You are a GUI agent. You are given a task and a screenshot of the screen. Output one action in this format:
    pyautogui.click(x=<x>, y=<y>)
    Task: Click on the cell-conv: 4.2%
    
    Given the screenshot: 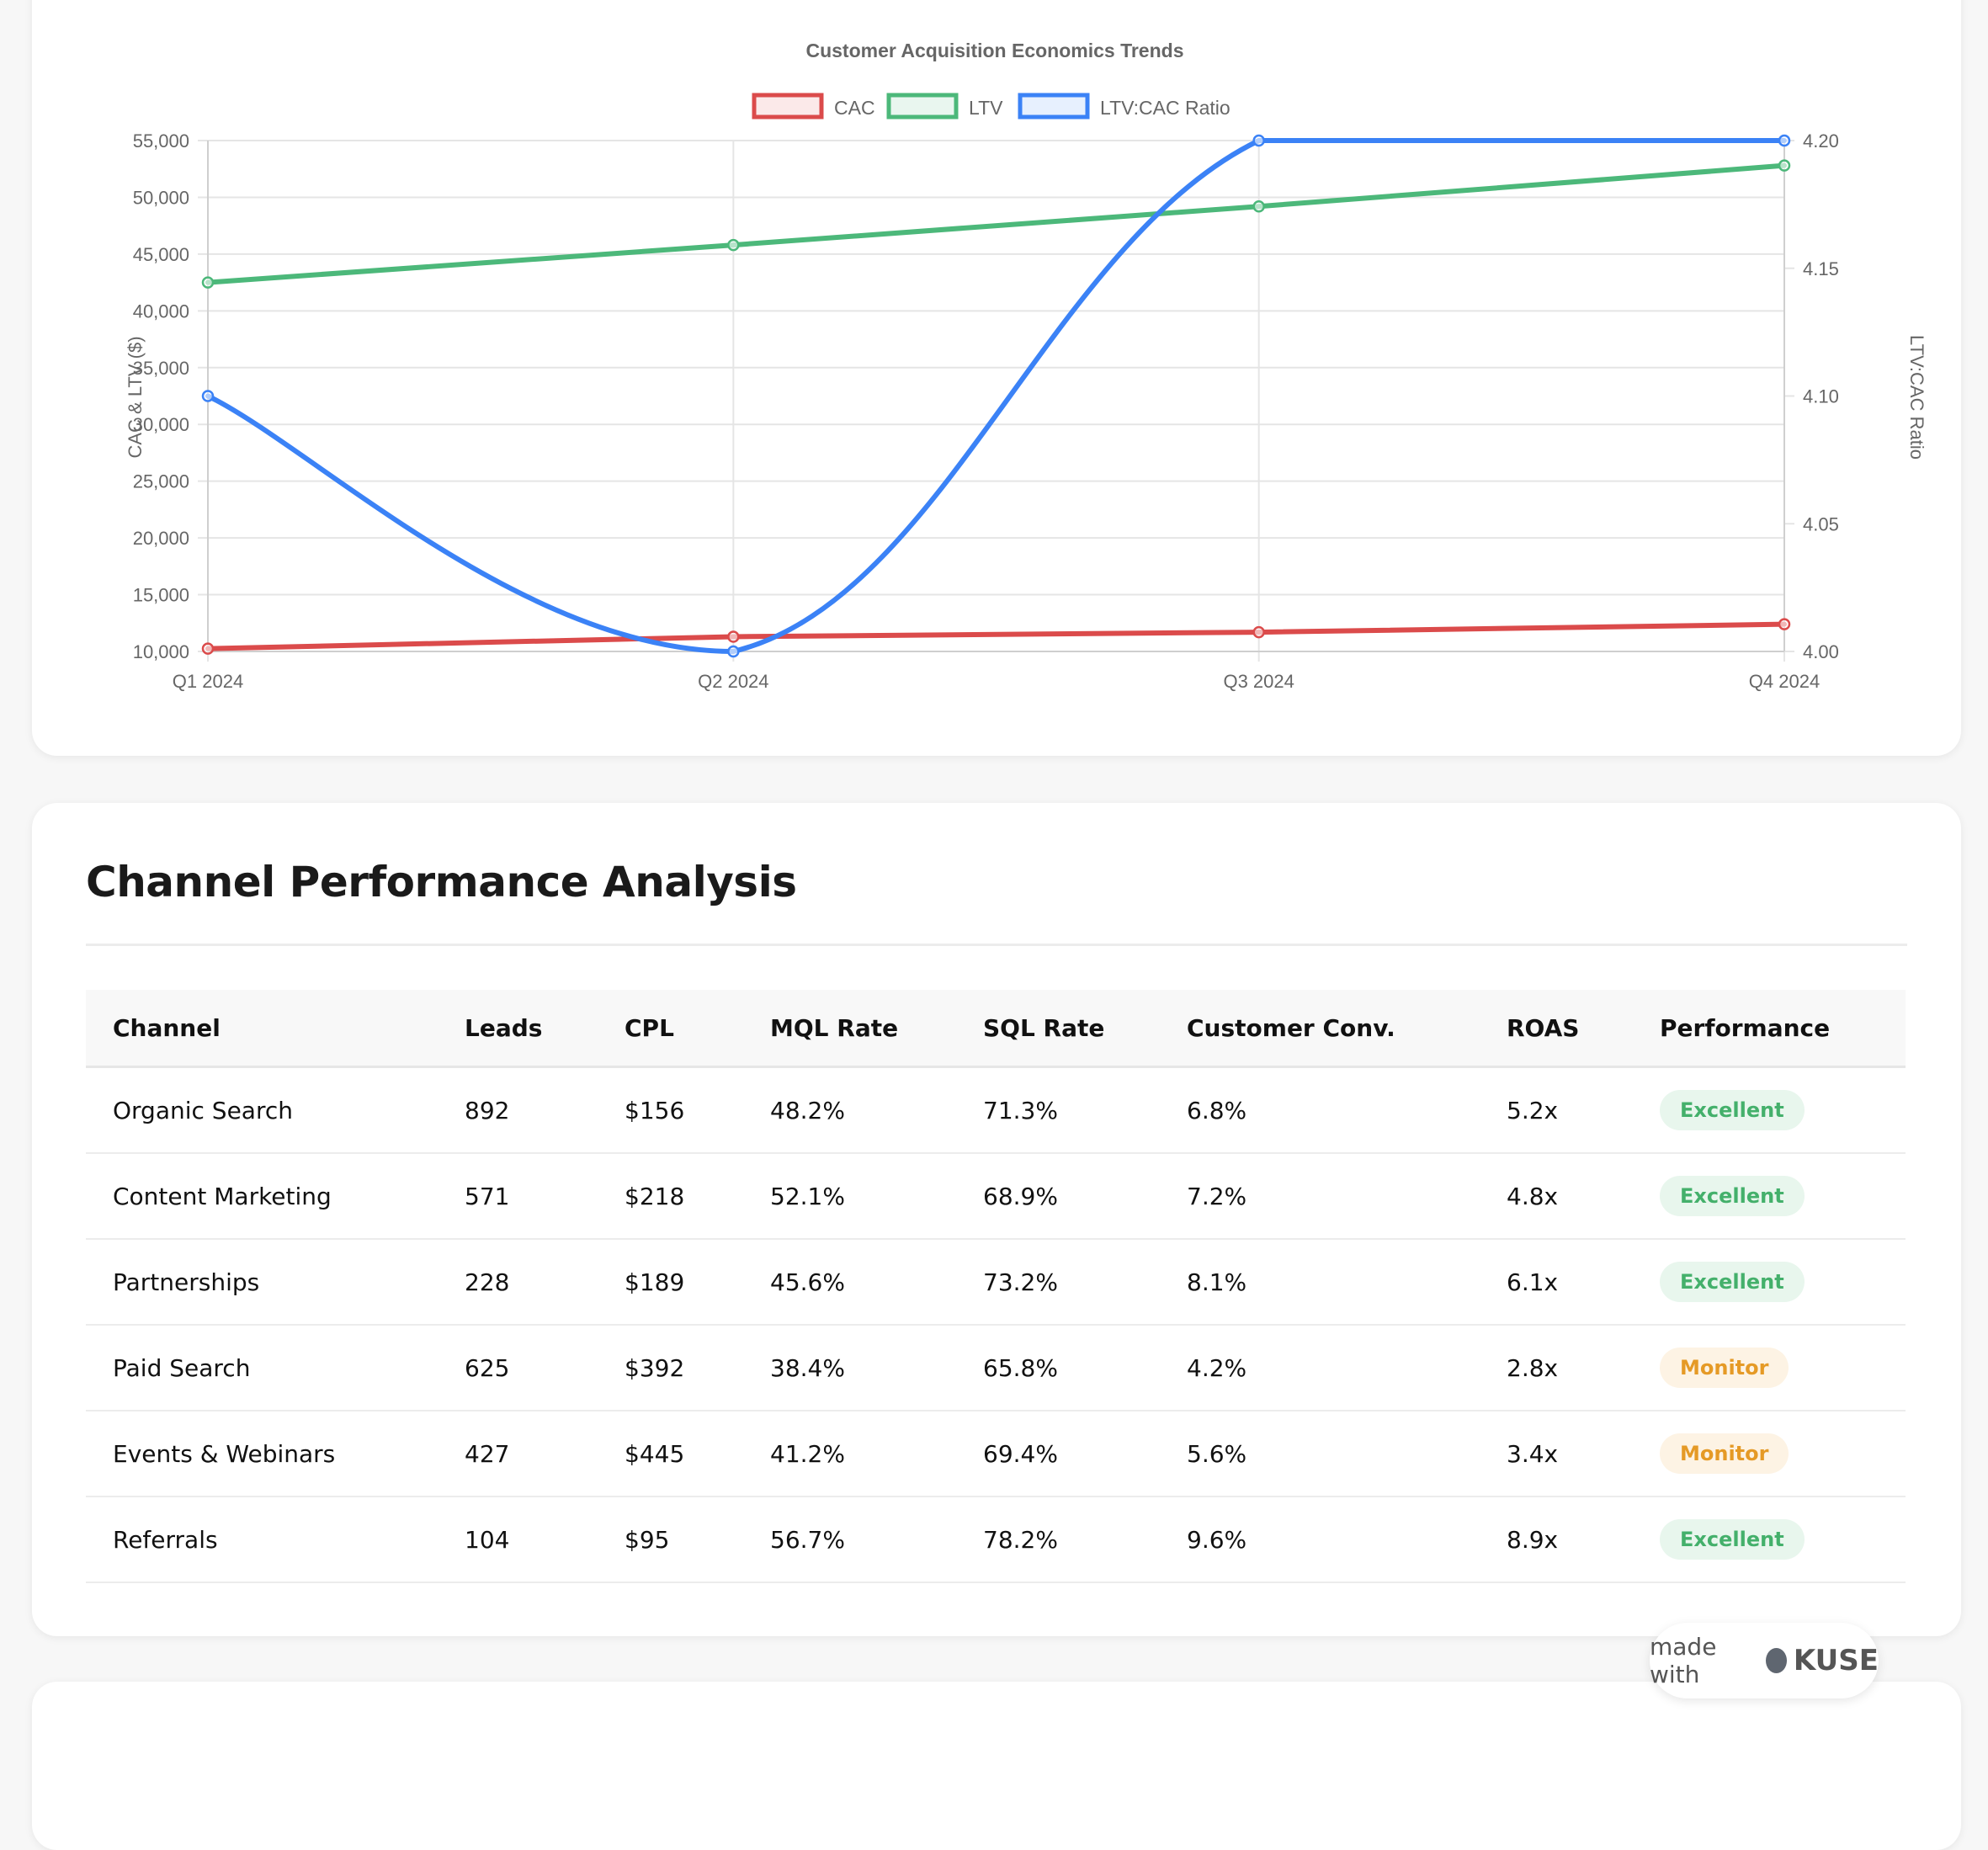 What is the action you would take?
    pyautogui.click(x=1320, y=1368)
    